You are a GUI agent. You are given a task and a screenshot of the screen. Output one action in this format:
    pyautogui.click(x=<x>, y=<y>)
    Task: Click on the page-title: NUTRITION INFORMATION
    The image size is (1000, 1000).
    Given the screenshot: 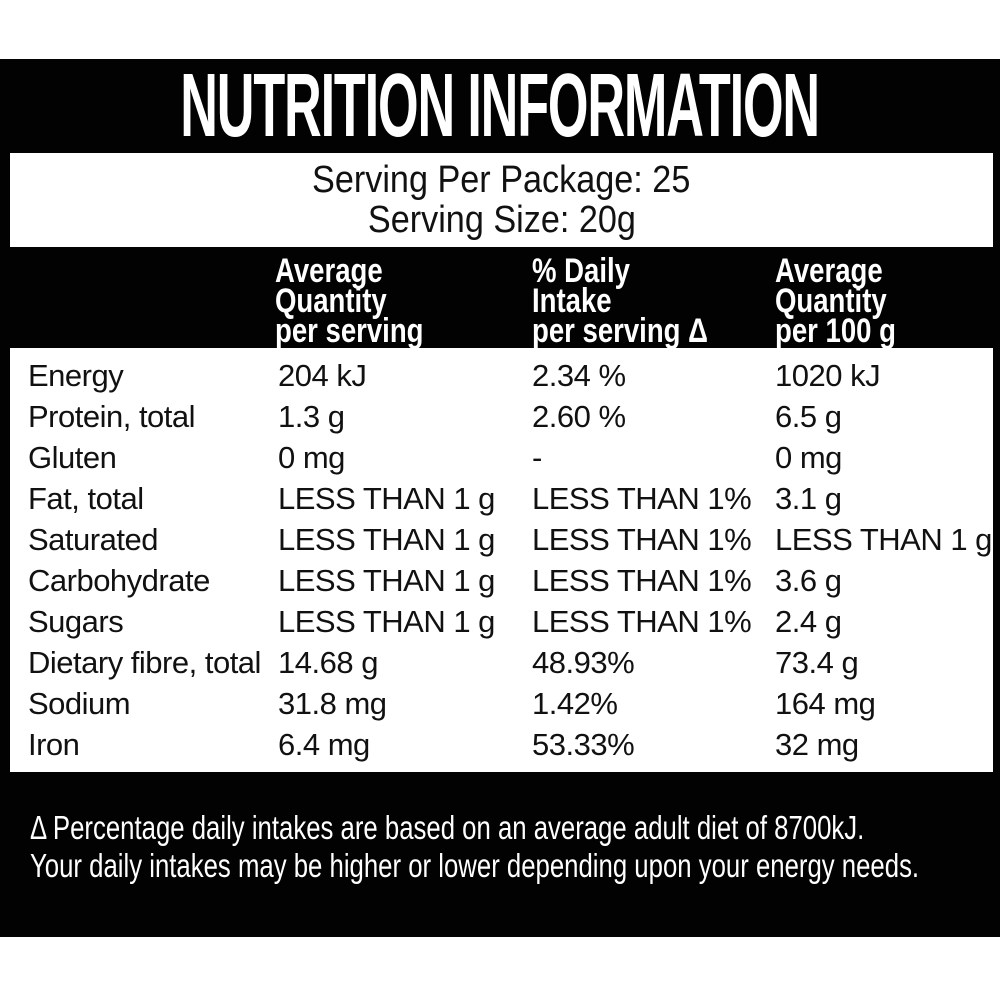 What is the action you would take?
    pyautogui.click(x=500, y=106)
    